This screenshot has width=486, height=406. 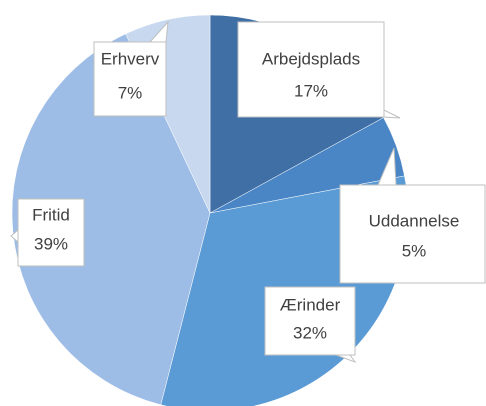 I want to click on data-label-value: 39%, so click(x=51, y=243).